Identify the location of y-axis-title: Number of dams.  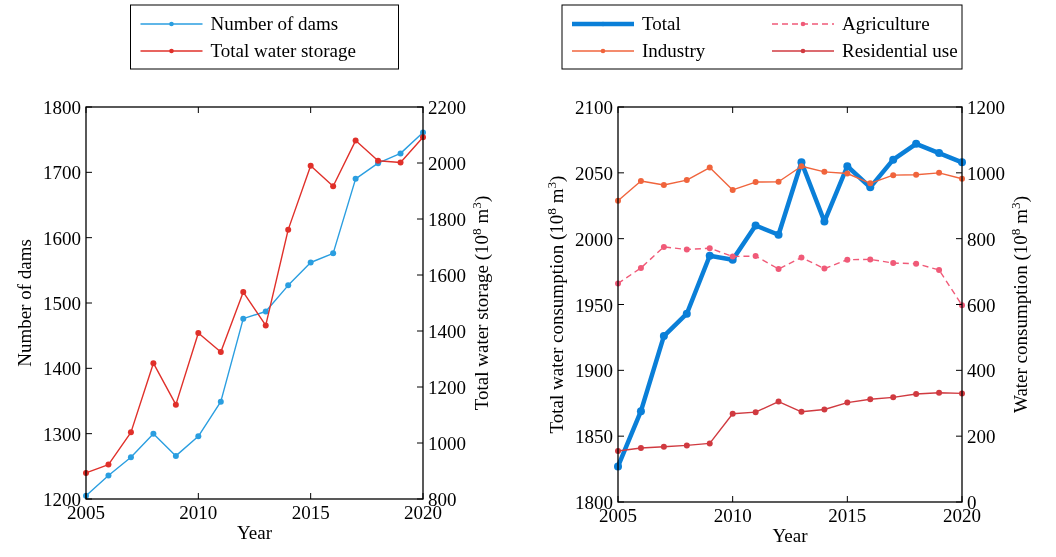
(24, 303).